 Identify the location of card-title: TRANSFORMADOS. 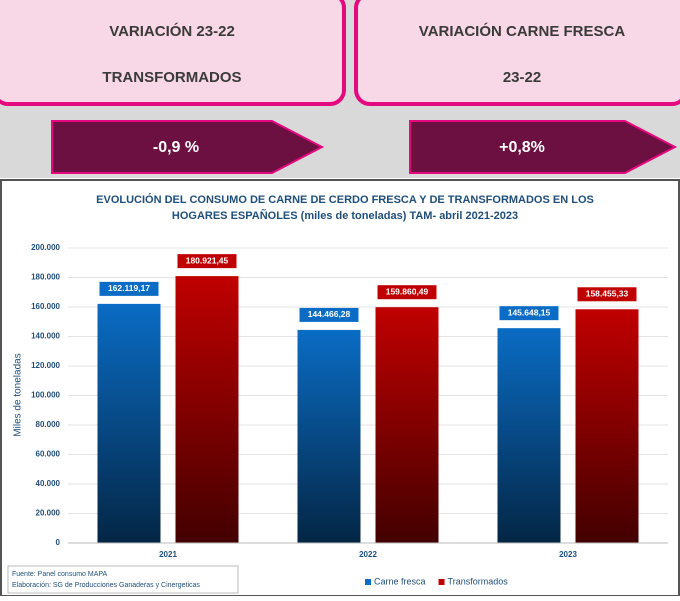
(171, 77).